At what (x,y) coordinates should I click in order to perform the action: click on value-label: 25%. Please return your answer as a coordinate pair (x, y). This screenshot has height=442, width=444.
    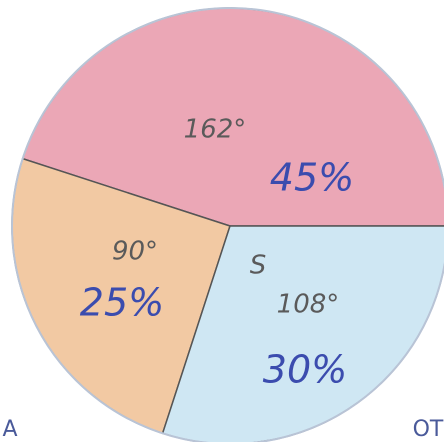
    Looking at the image, I should click on (122, 303).